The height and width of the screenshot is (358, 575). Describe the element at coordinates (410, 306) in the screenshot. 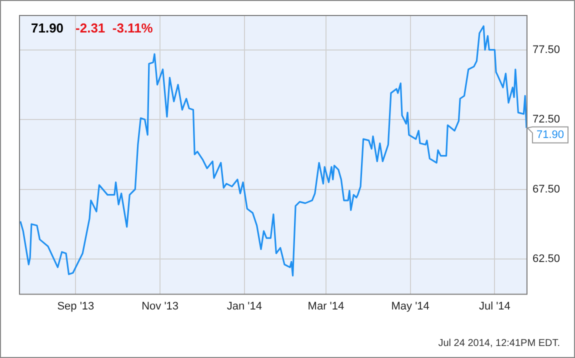

I see `x-tick-label: May '14` at that location.